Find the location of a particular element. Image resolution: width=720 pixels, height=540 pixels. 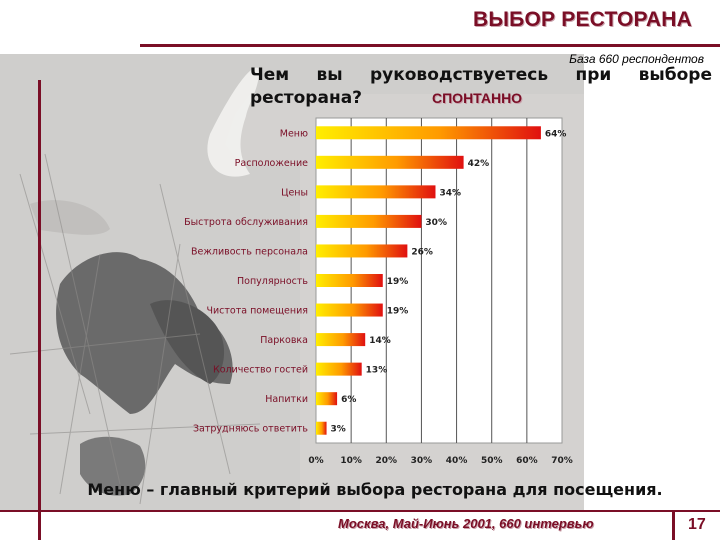

x-tick-label: 20% is located at coordinates (387, 461).